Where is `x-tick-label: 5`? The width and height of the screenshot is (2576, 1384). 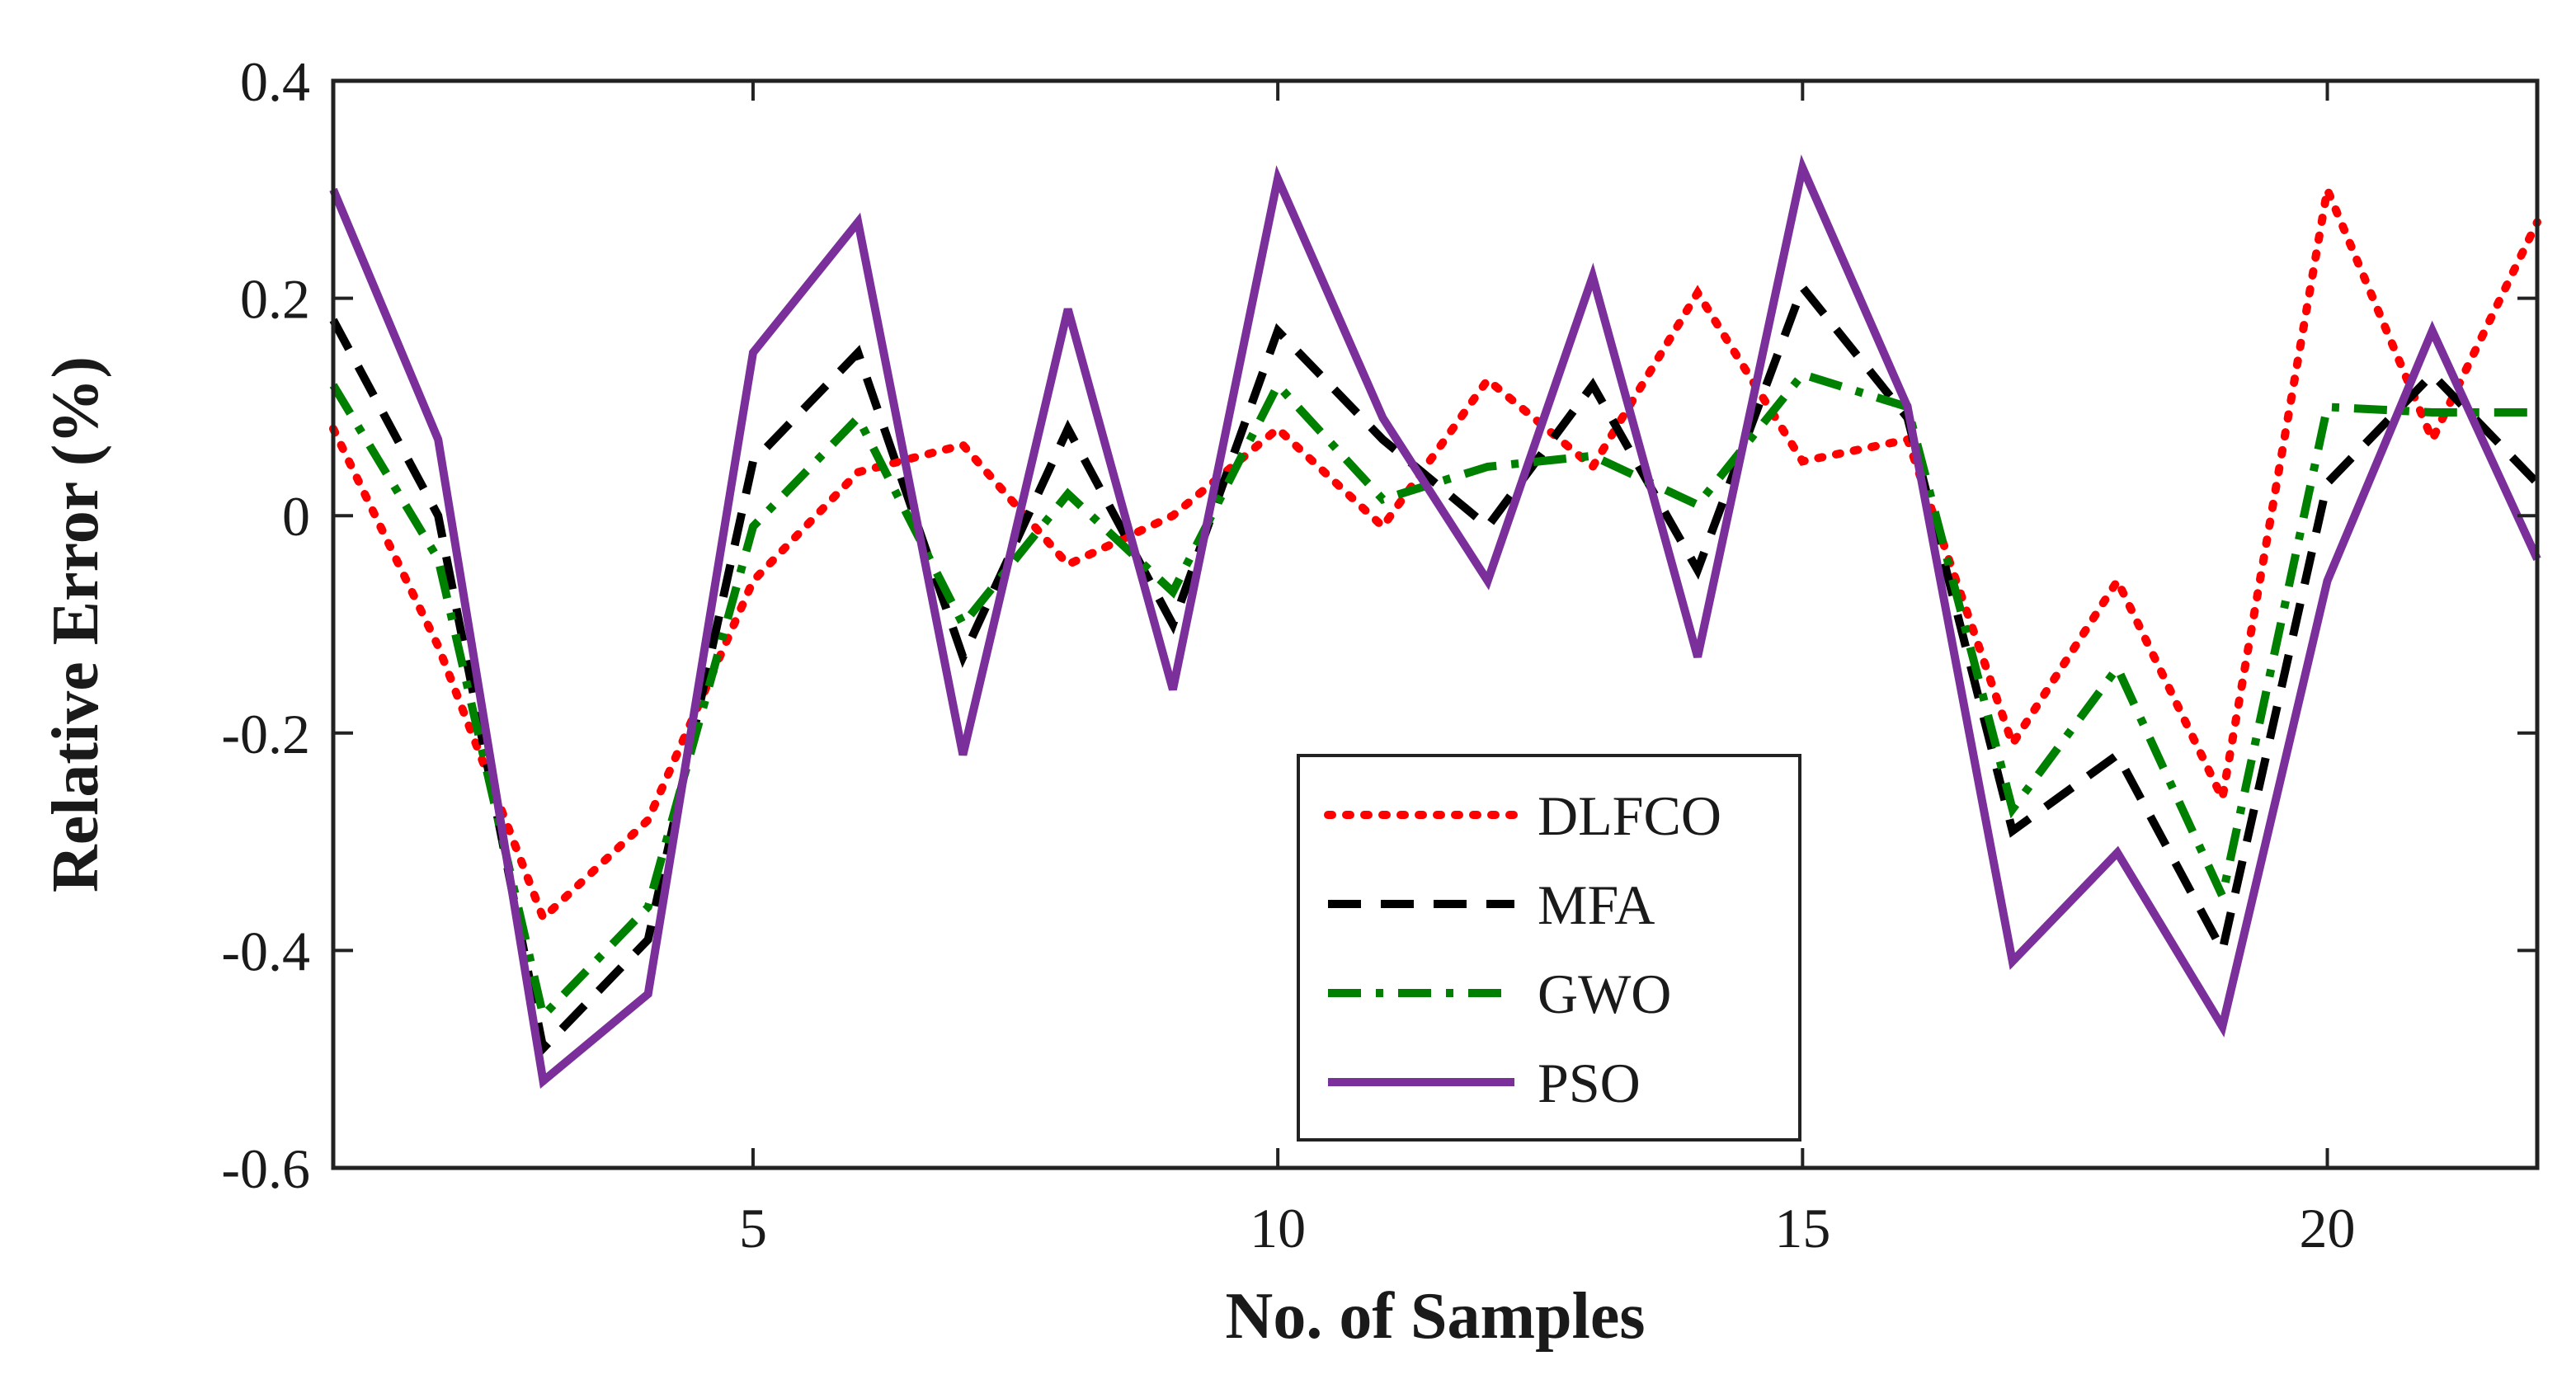
x-tick-label: 5 is located at coordinates (753, 1228).